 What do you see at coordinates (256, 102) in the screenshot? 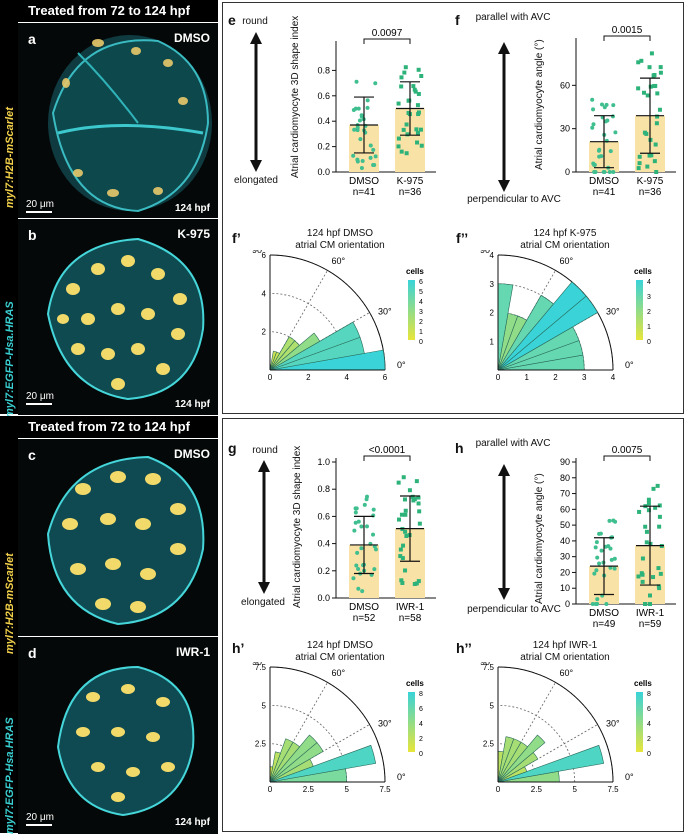
I see `arrow-e` at bounding box center [256, 102].